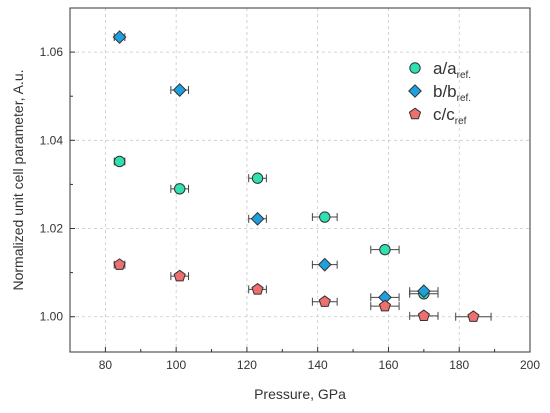  Describe the element at coordinates (52, 140) in the screenshot. I see `y-tick-label: 1.04` at that location.